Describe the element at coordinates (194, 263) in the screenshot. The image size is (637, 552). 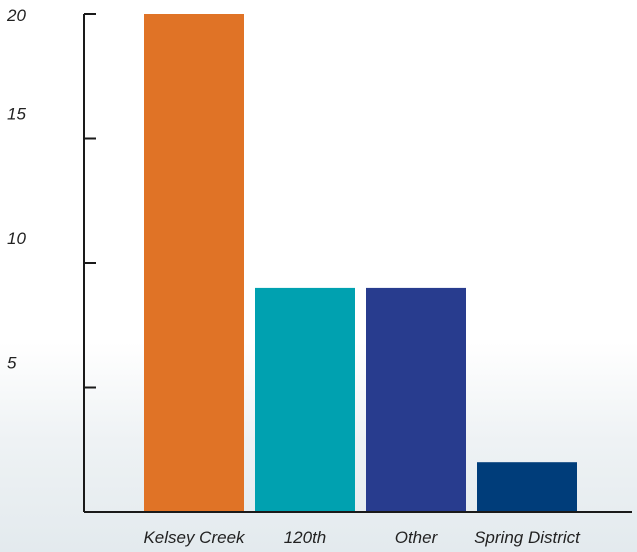
I see `bar-kelsey-creek` at that location.